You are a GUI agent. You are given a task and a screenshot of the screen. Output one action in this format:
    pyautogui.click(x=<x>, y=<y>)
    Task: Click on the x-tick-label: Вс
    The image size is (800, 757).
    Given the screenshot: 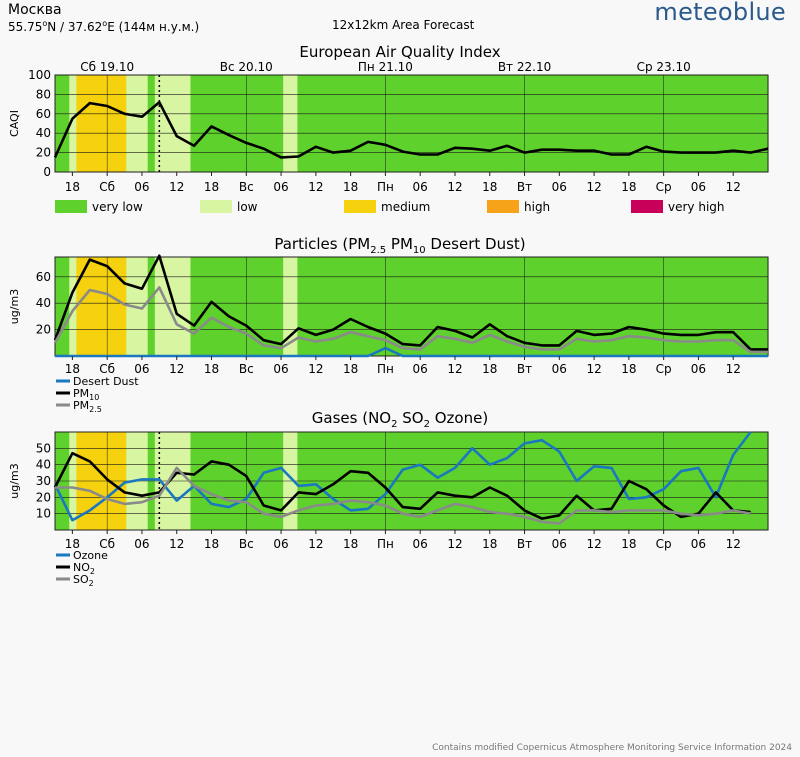 What is the action you would take?
    pyautogui.click(x=246, y=187)
    